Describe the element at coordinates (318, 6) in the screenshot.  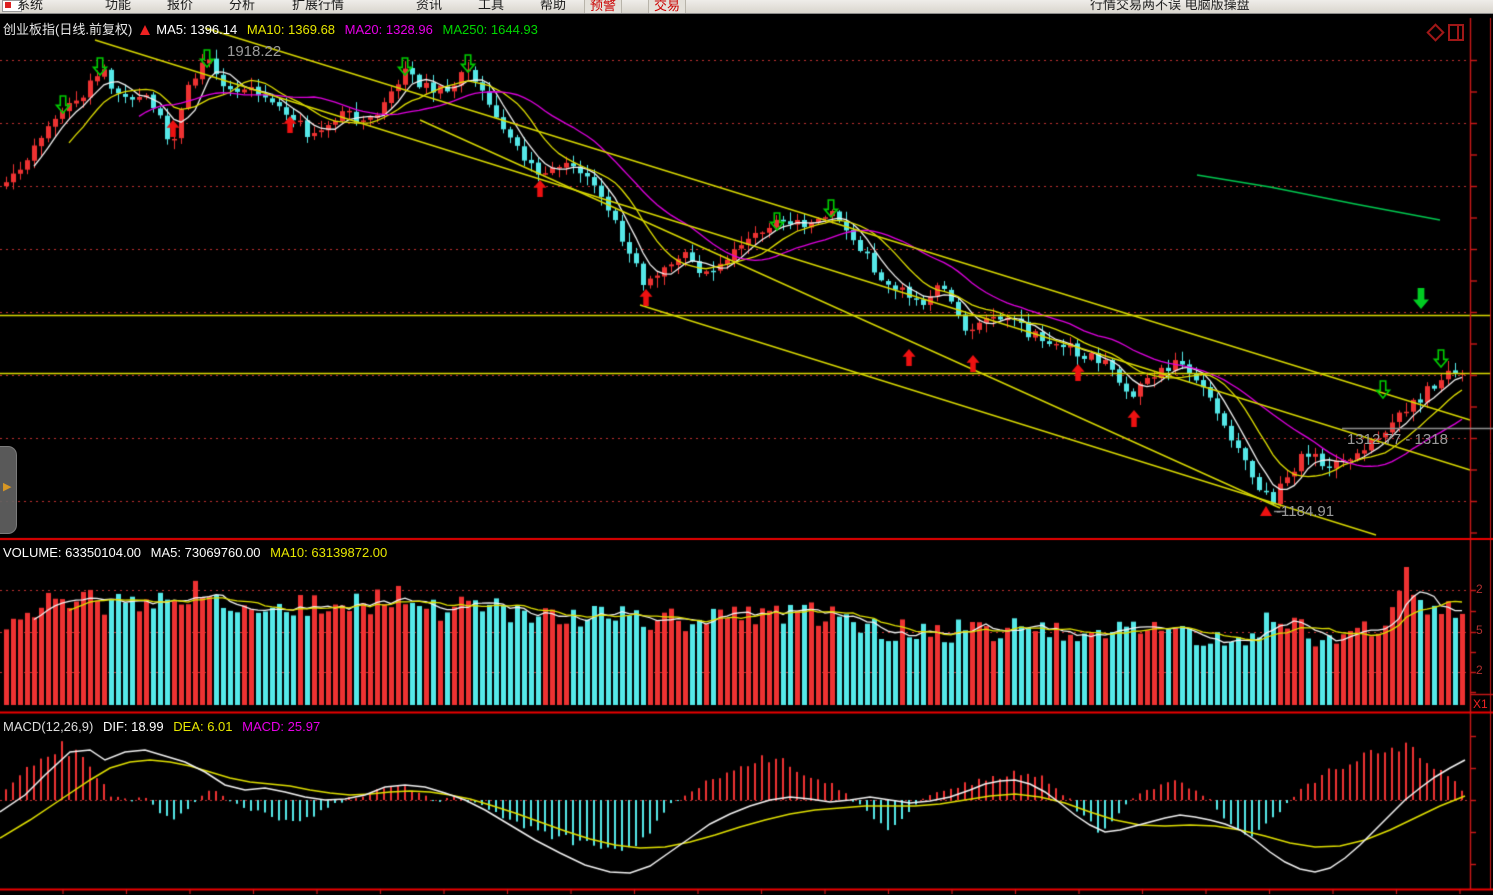
I see `menu-item-4: 扩展行情` at that location.